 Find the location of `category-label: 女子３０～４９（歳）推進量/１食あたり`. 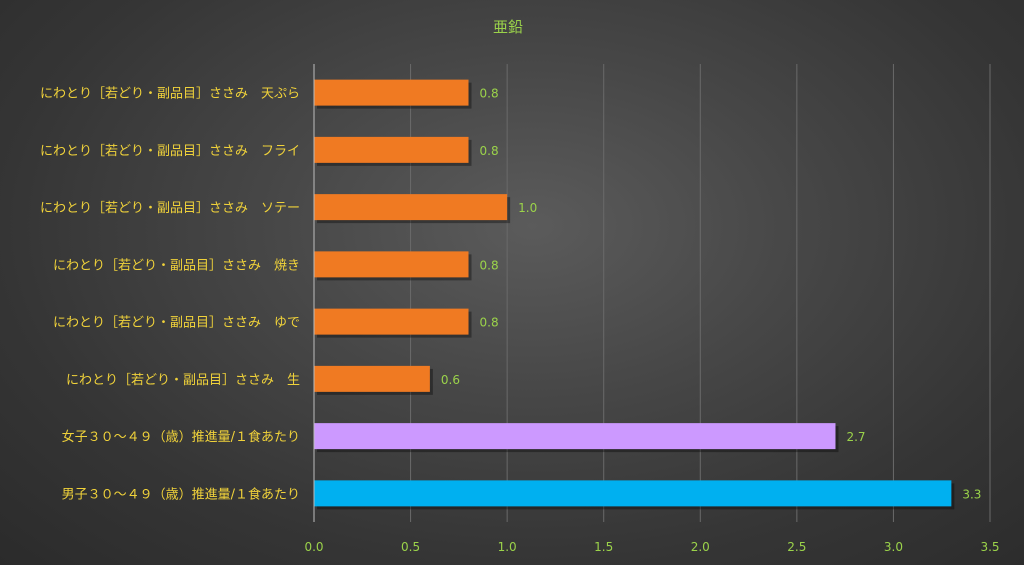

category-label: 女子３０～４９（歳）推進量/１食あたり is located at coordinates (181, 437).